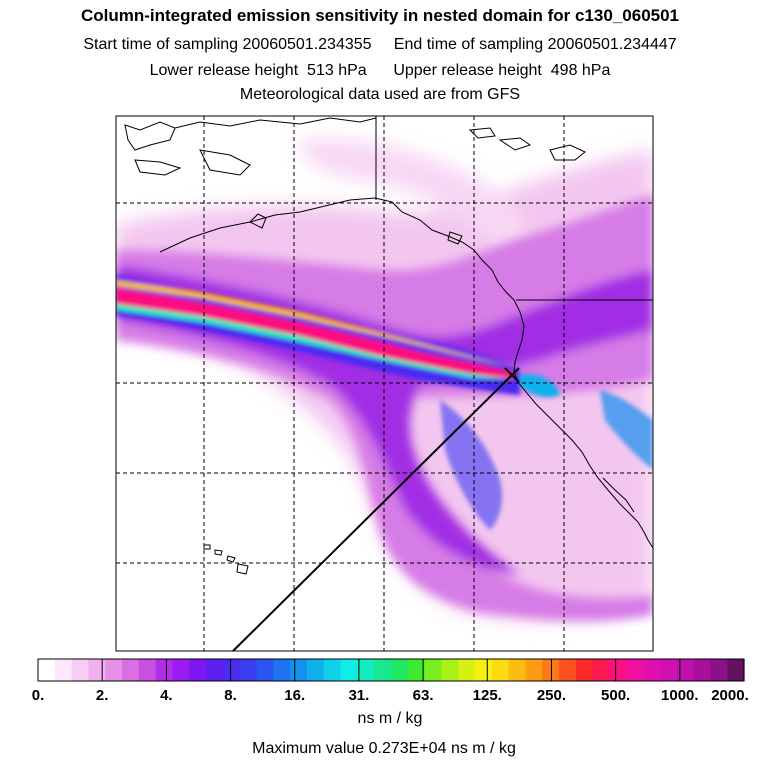  I want to click on end-time-value: 20060501.234447, so click(612, 44).